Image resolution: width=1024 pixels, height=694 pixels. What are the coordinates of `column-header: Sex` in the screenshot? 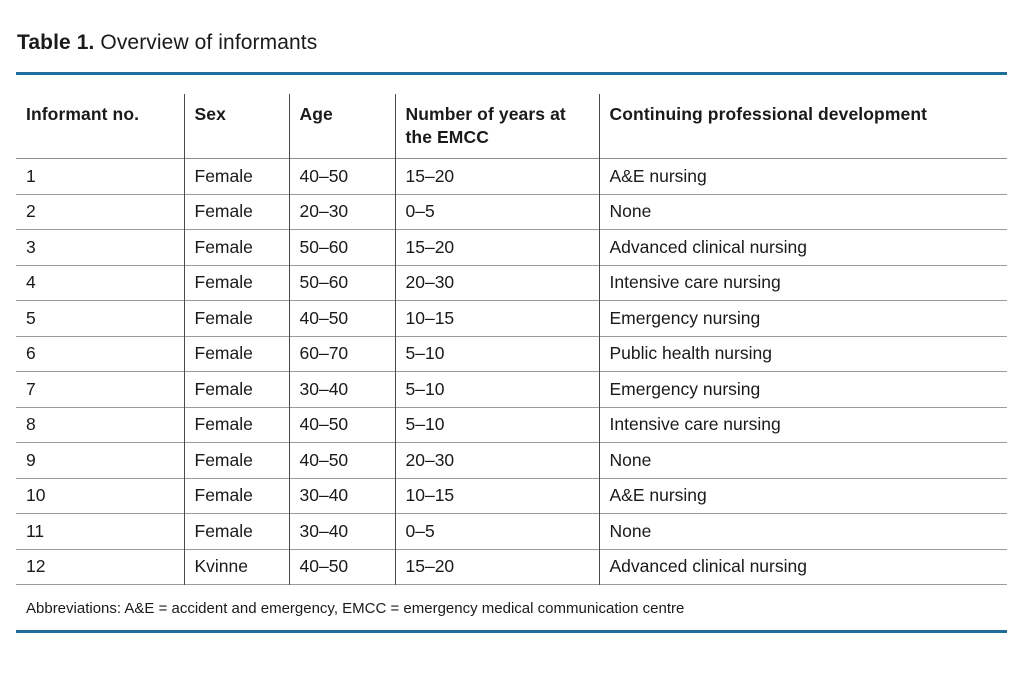 It's located at (236, 126).